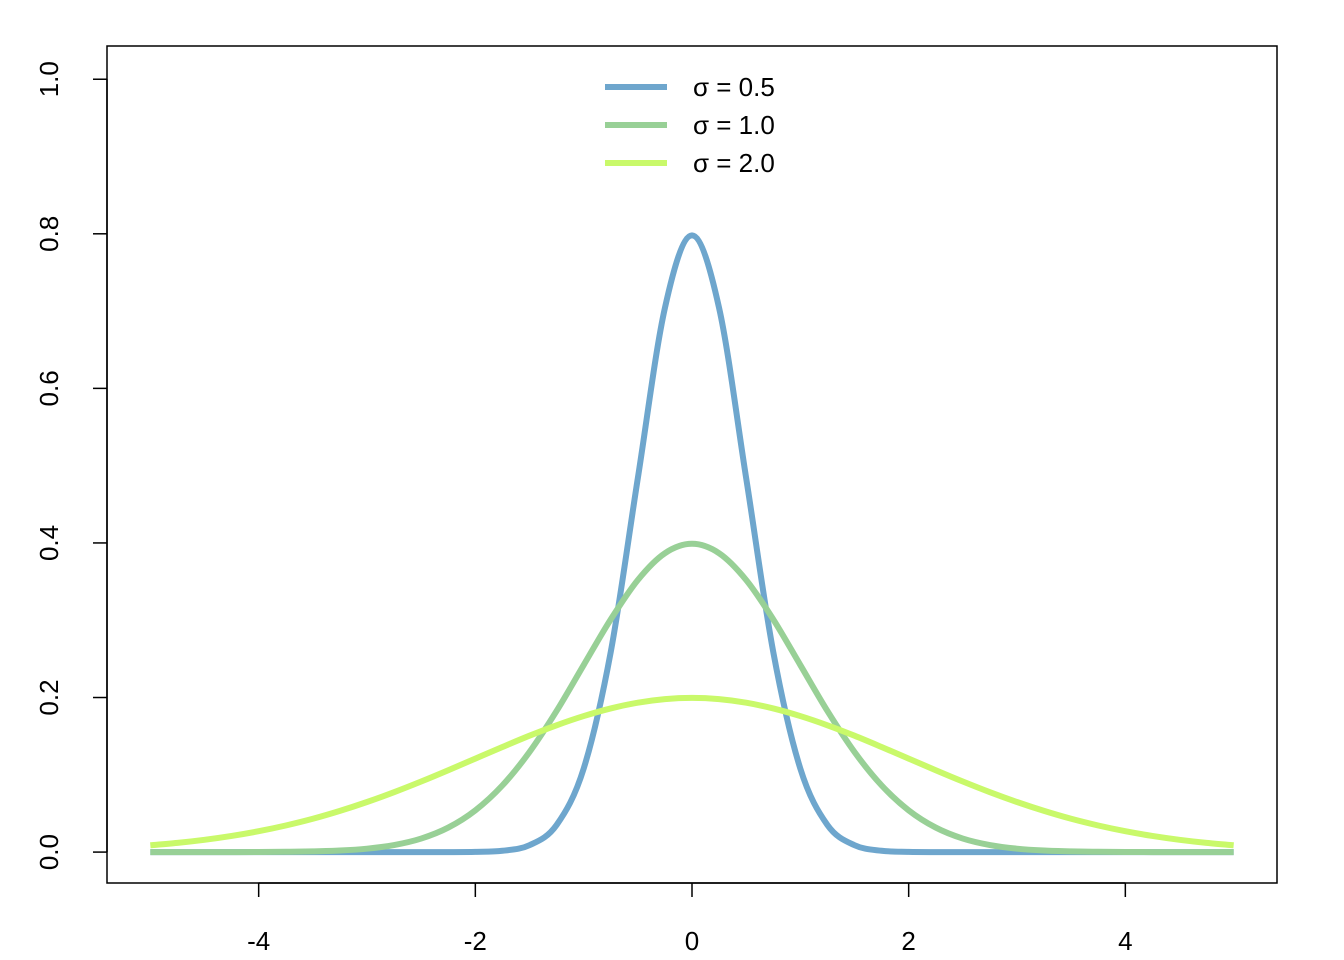  I want to click on y-tick-label: 0.8, so click(49, 234).